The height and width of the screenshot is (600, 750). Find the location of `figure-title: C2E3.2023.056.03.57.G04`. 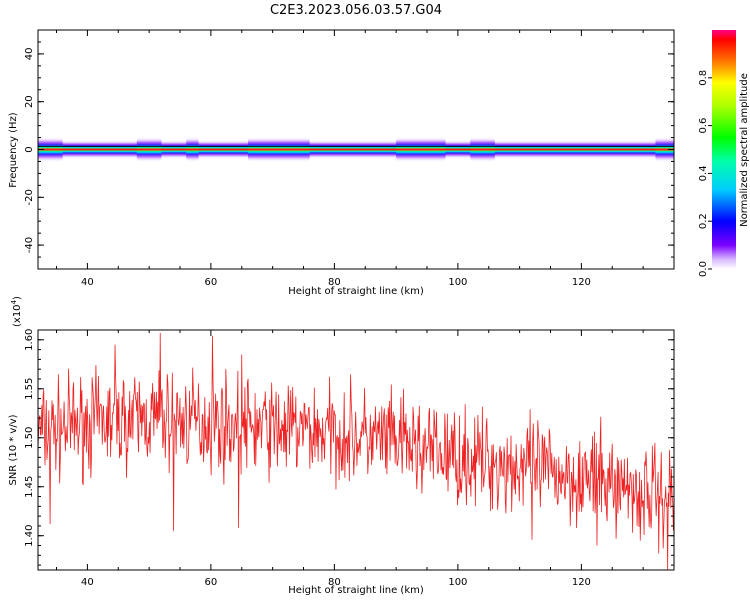

figure-title: C2E3.2023.056.03.57.G04 is located at coordinates (356, 10).